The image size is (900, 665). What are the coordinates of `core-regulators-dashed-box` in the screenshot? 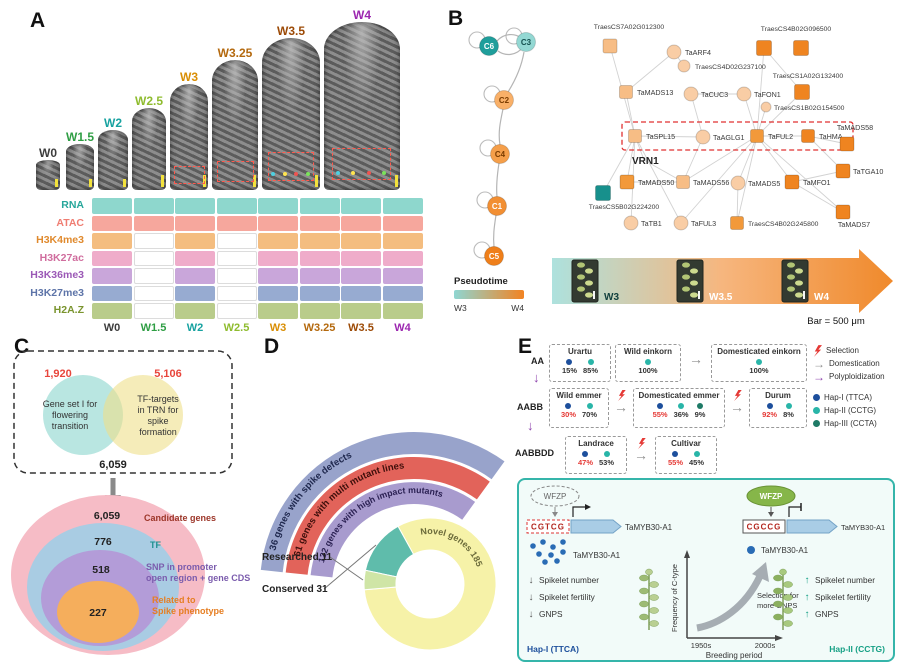 It's located at (737, 136).